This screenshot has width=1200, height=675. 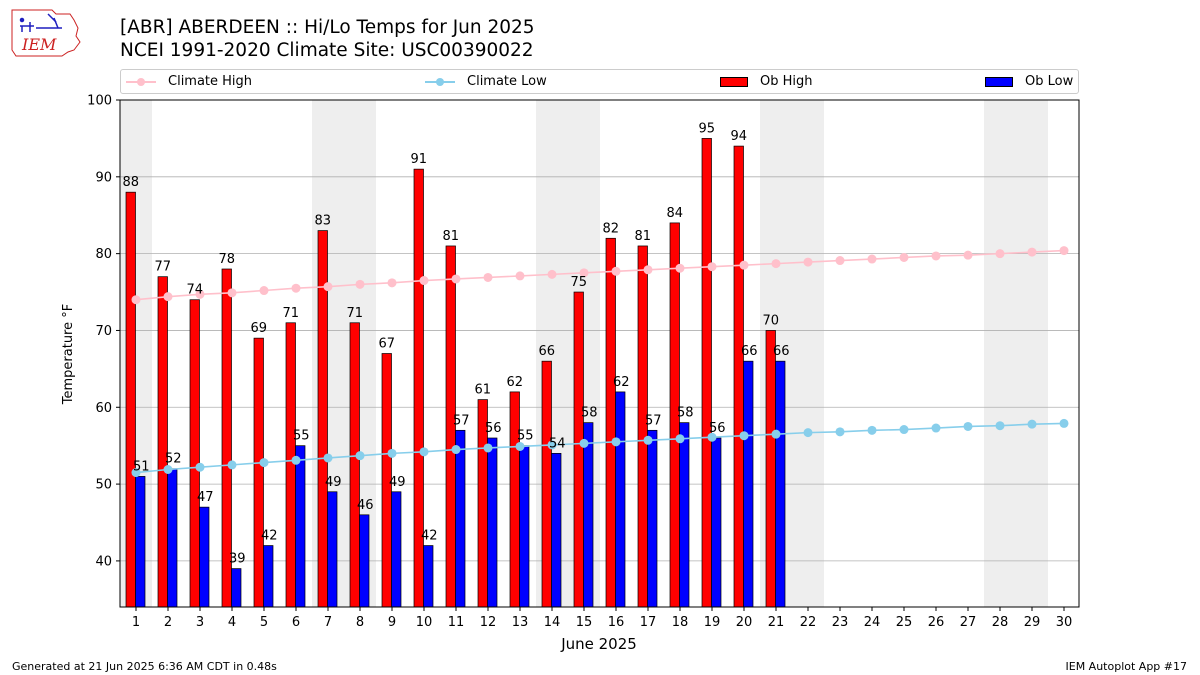 I want to click on label-ob-low-day-8: 46, so click(x=365, y=505).